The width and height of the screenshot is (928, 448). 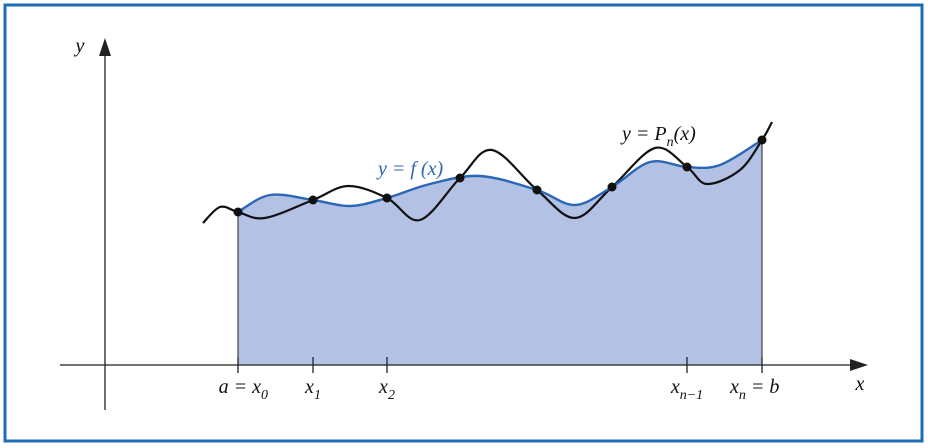 What do you see at coordinates (317, 395) in the screenshot?
I see `tick-label-sub: 1` at bounding box center [317, 395].